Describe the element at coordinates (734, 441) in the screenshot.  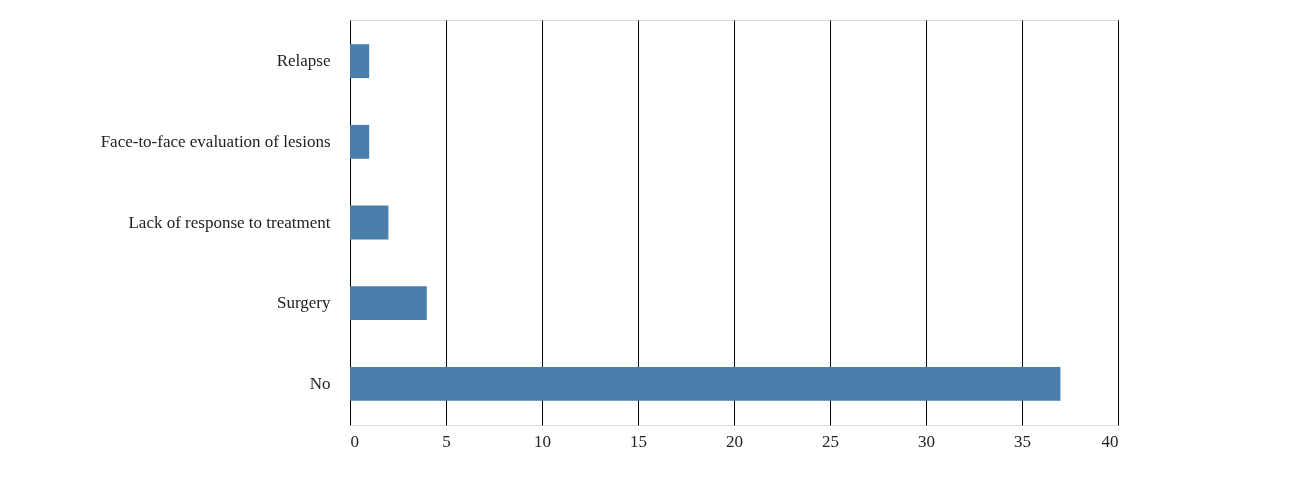
I see `x-tick-label: 20` at that location.